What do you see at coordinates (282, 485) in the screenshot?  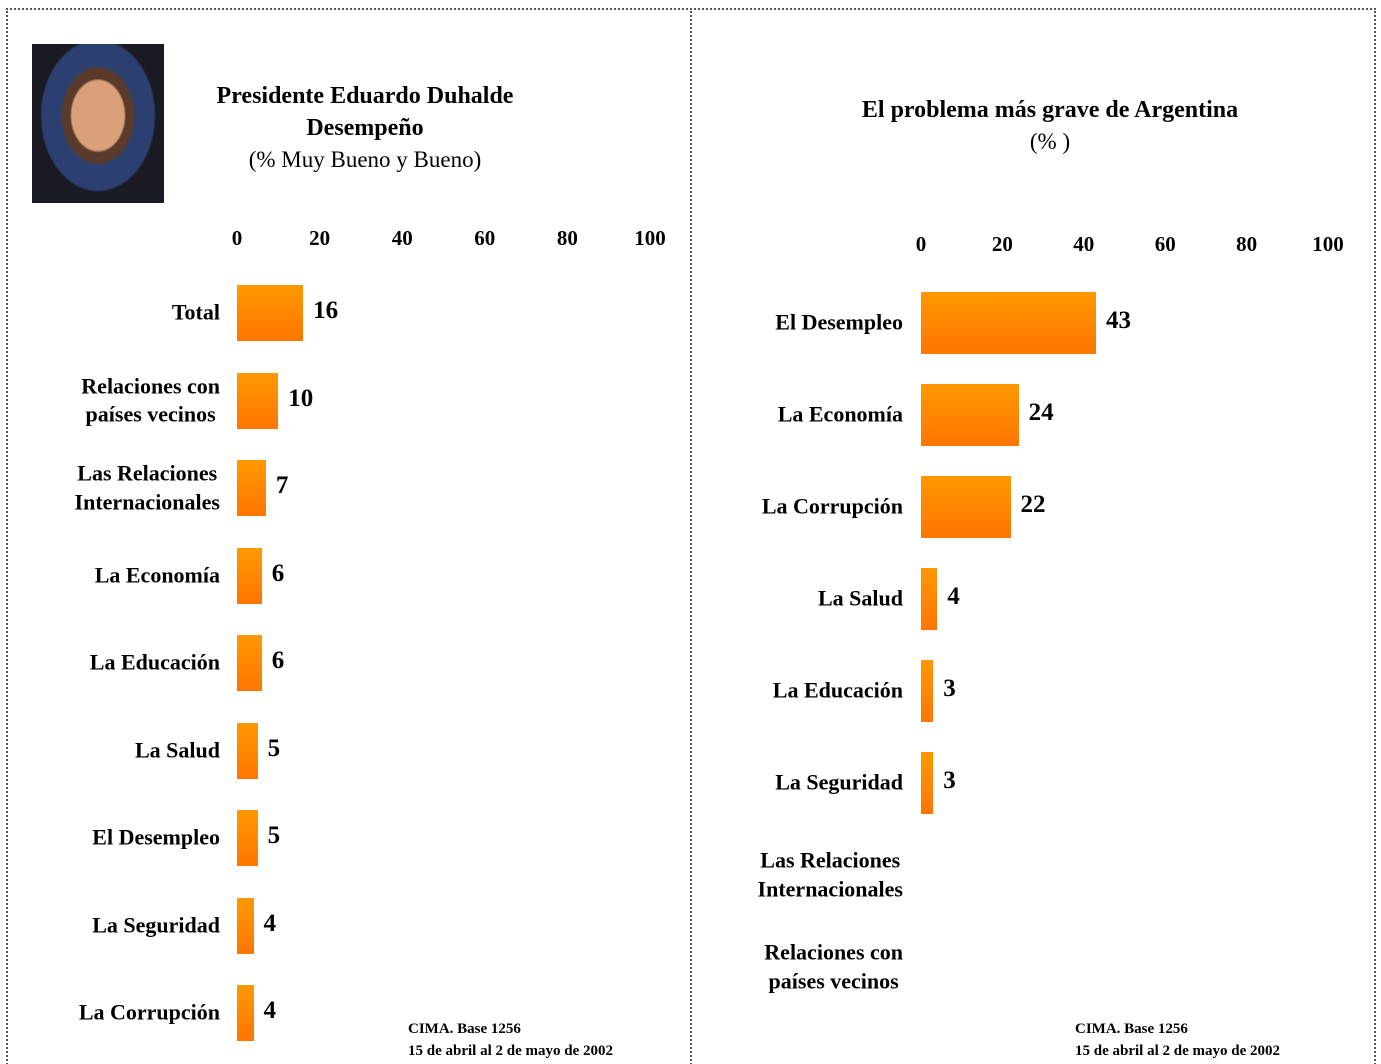 I see `value-label: 7` at bounding box center [282, 485].